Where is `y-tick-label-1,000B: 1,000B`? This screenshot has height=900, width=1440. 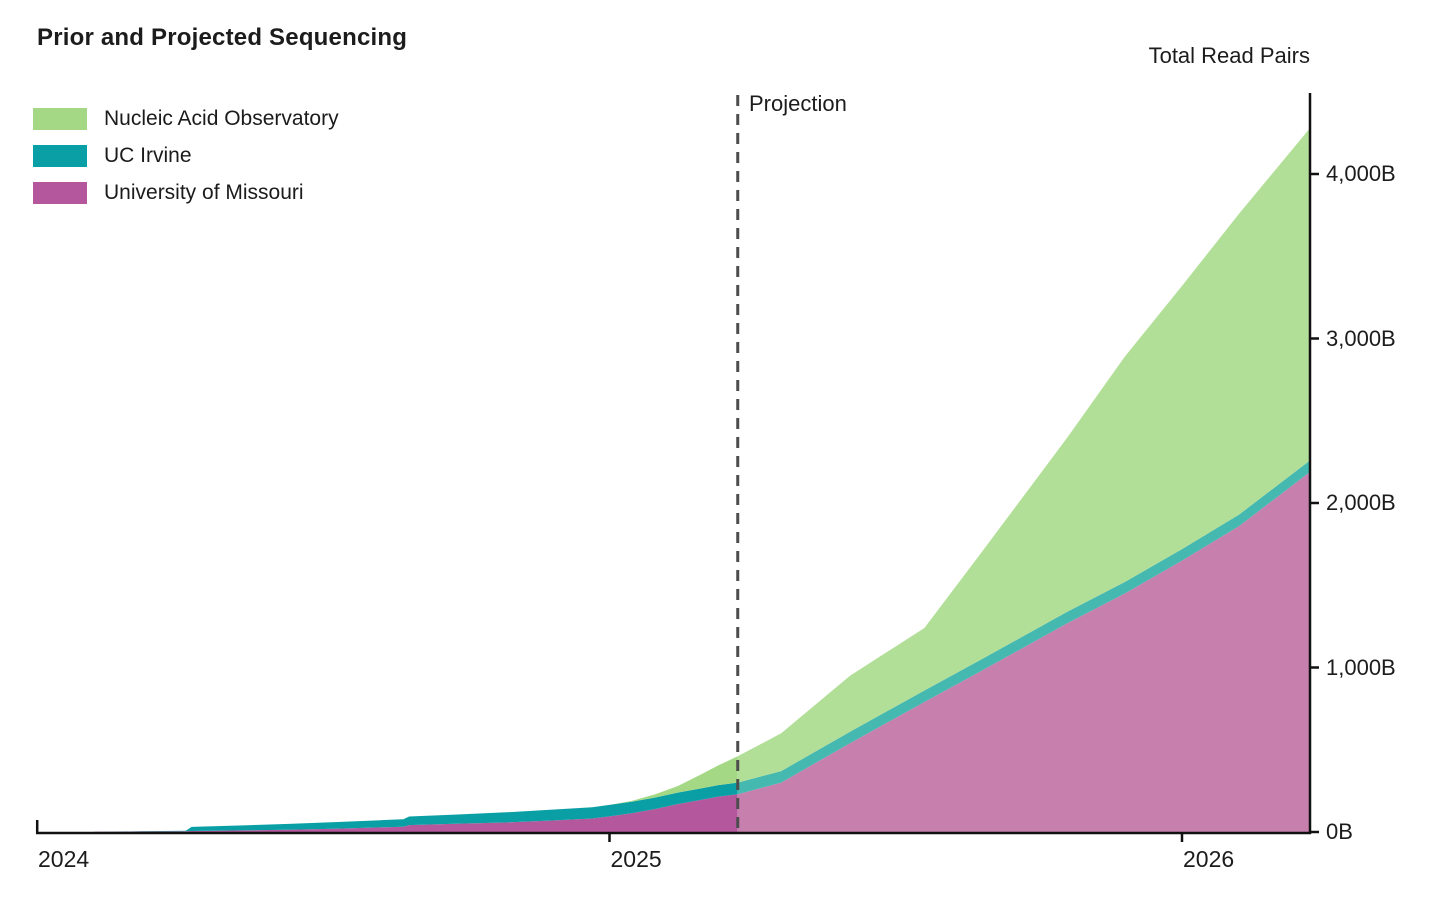
y-tick-label-1,000B: 1,000B is located at coordinates (1361, 667).